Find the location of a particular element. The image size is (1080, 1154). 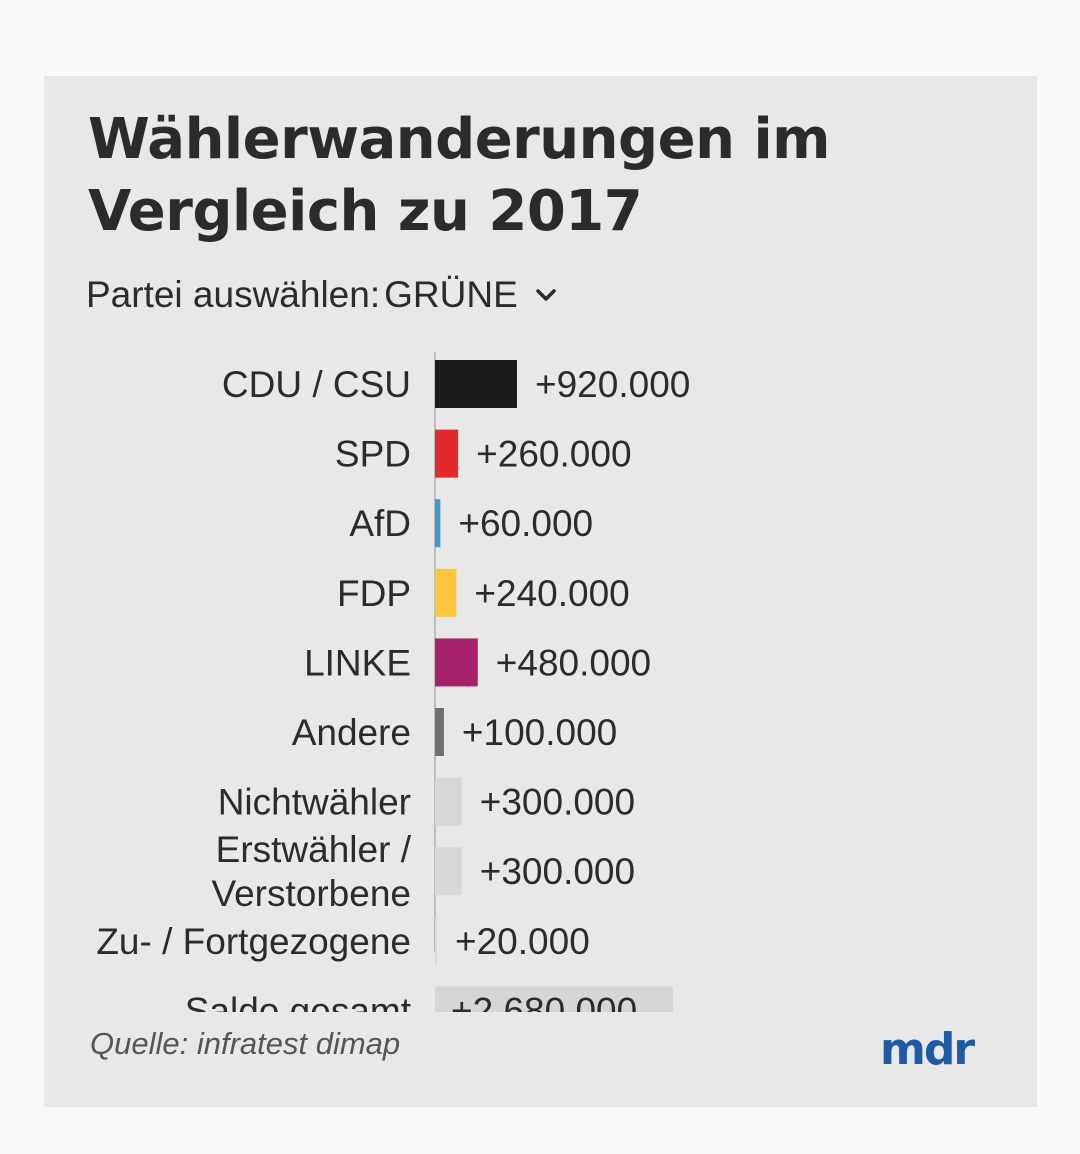

category-label: CDU / CSU is located at coordinates (316, 384).